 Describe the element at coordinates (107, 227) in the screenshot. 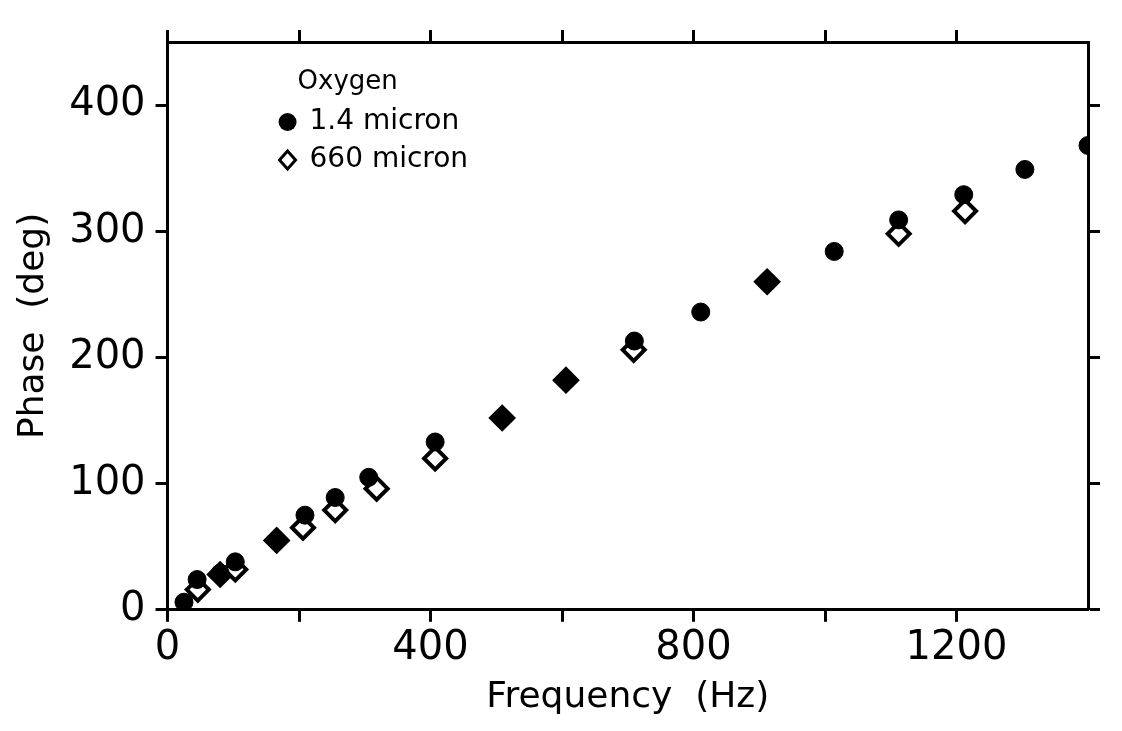

I see `y-tick-label: 300` at that location.